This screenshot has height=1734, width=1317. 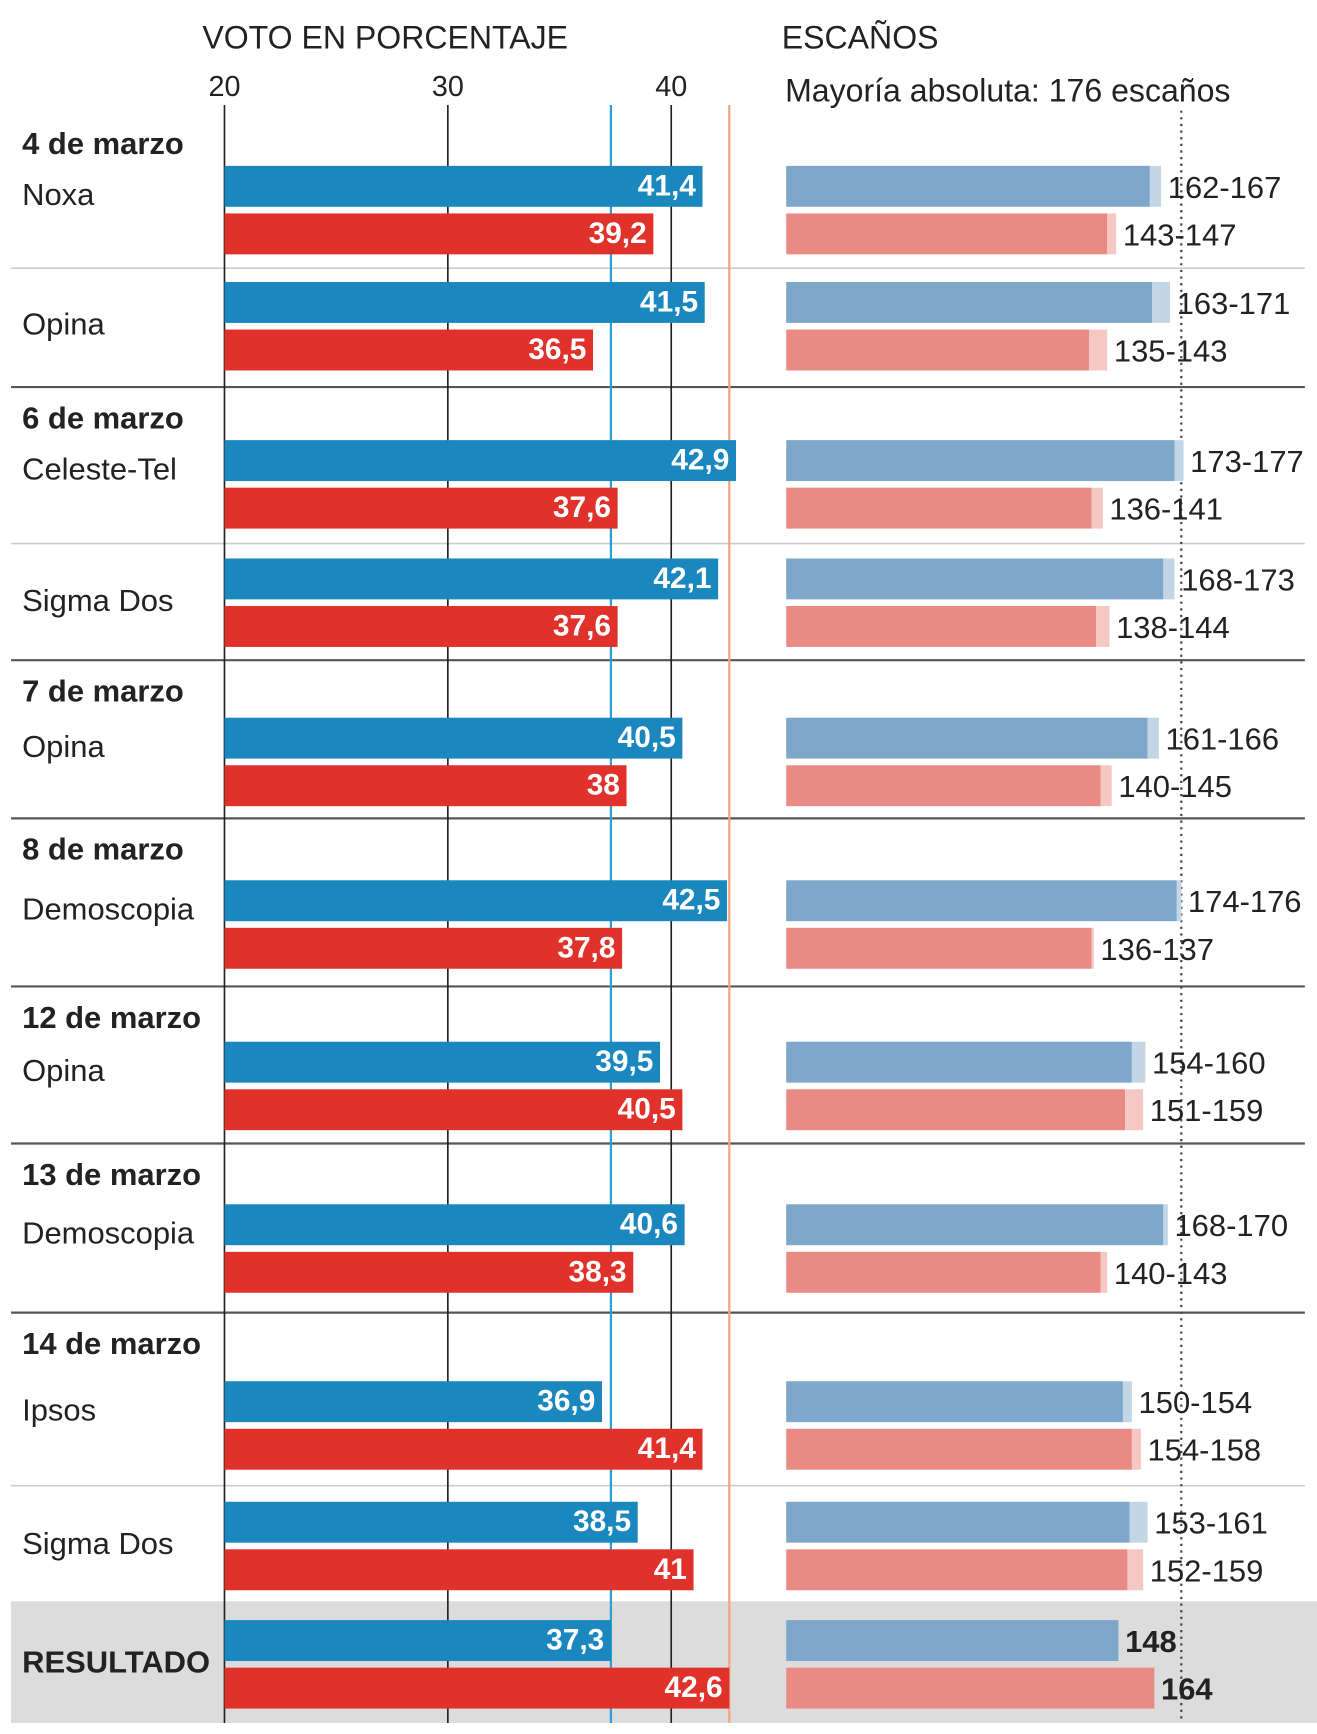 What do you see at coordinates (1234, 303) in the screenshot?
I see `seat-label: 163-171` at bounding box center [1234, 303].